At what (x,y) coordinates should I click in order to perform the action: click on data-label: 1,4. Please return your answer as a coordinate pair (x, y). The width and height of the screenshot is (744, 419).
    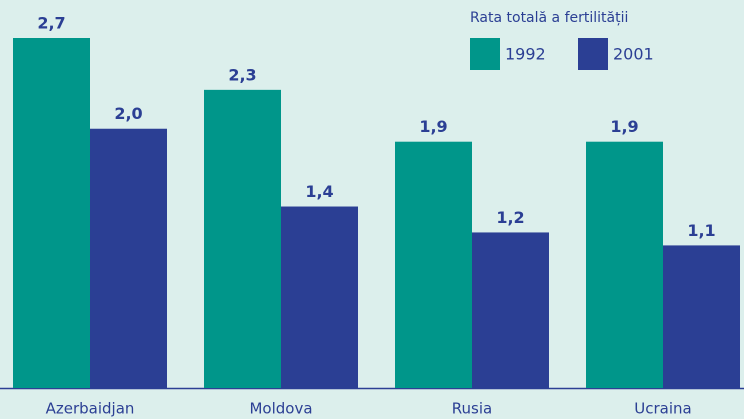
    Looking at the image, I should click on (319, 191).